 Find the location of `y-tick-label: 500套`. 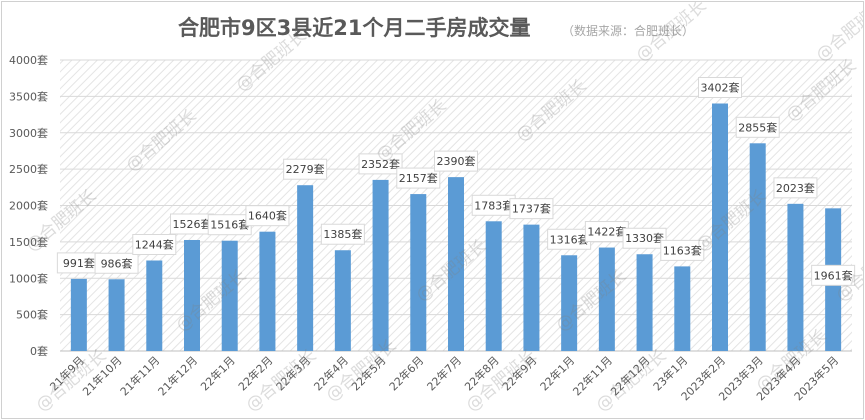

y-tick-label: 500套 is located at coordinates (32, 315).